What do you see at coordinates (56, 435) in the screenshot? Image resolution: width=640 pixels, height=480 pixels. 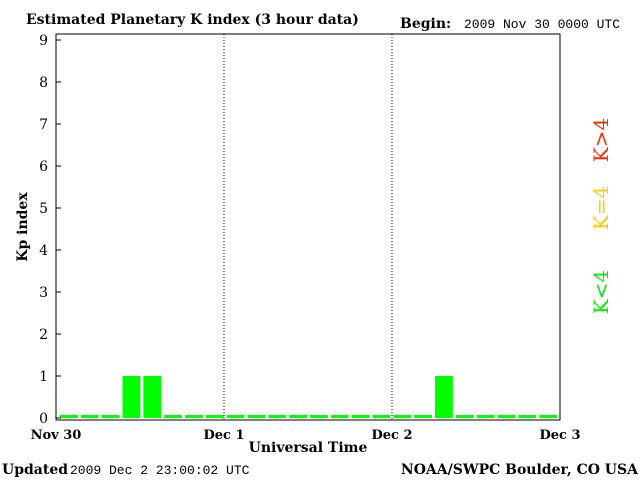 I see `x-tick-label: Nov 30` at bounding box center [56, 435].